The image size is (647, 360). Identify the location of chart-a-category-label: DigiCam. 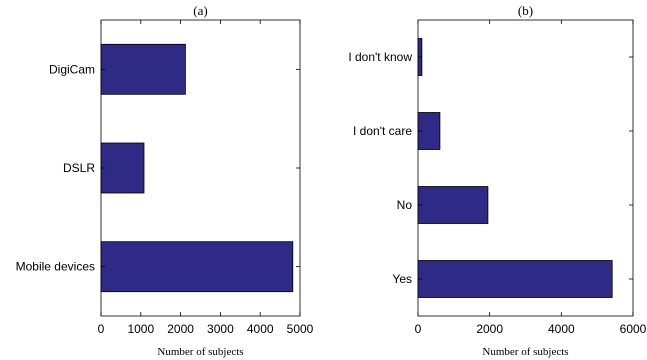
(72, 69).